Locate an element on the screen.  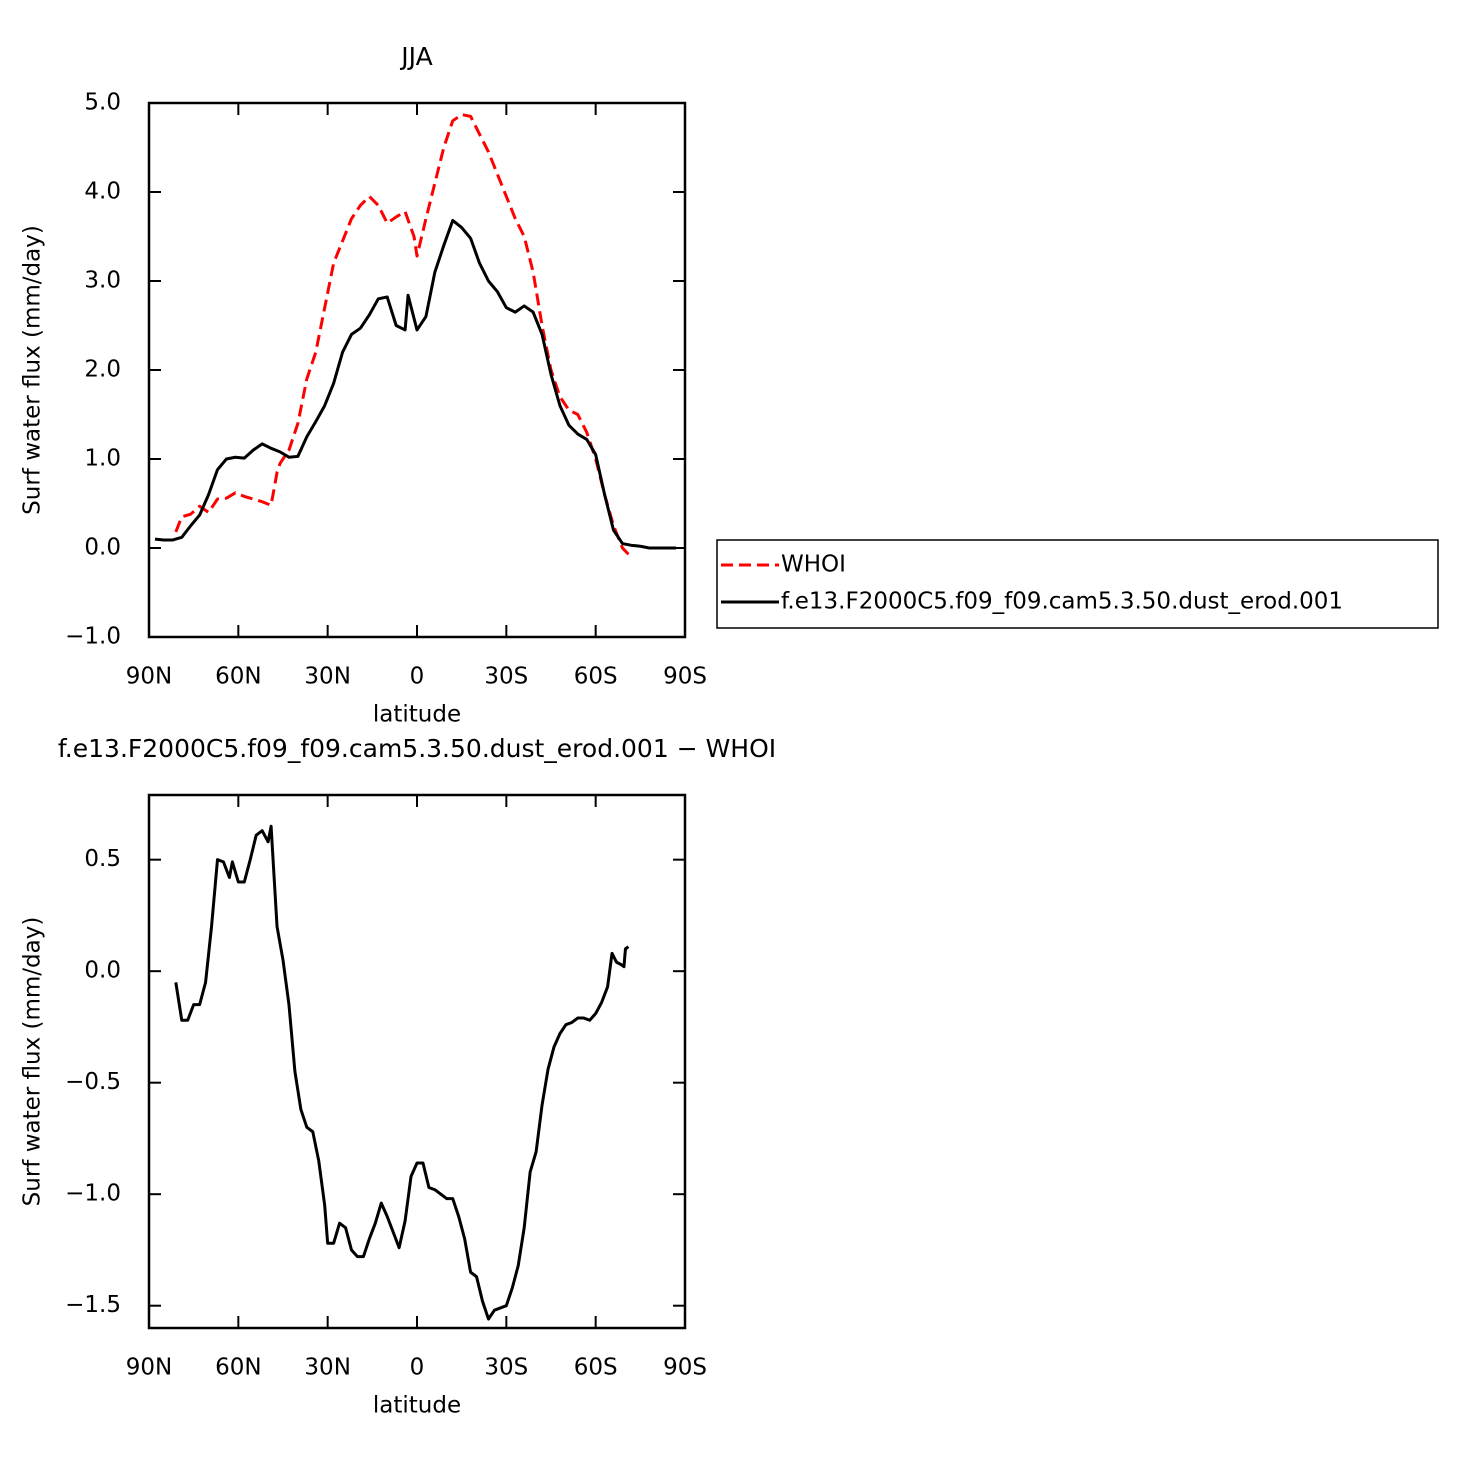
y-tick-label: 4.0 is located at coordinates (102, 192).